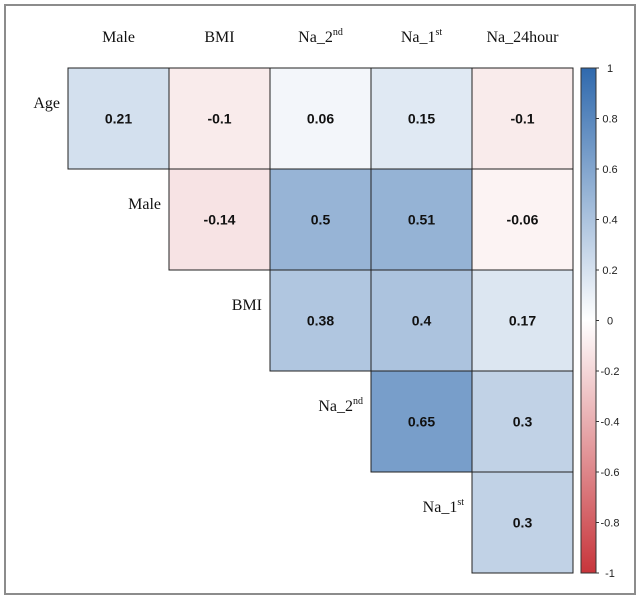 This screenshot has height=601, width=644. I want to click on cell-value-label: 0.21, so click(118, 119).